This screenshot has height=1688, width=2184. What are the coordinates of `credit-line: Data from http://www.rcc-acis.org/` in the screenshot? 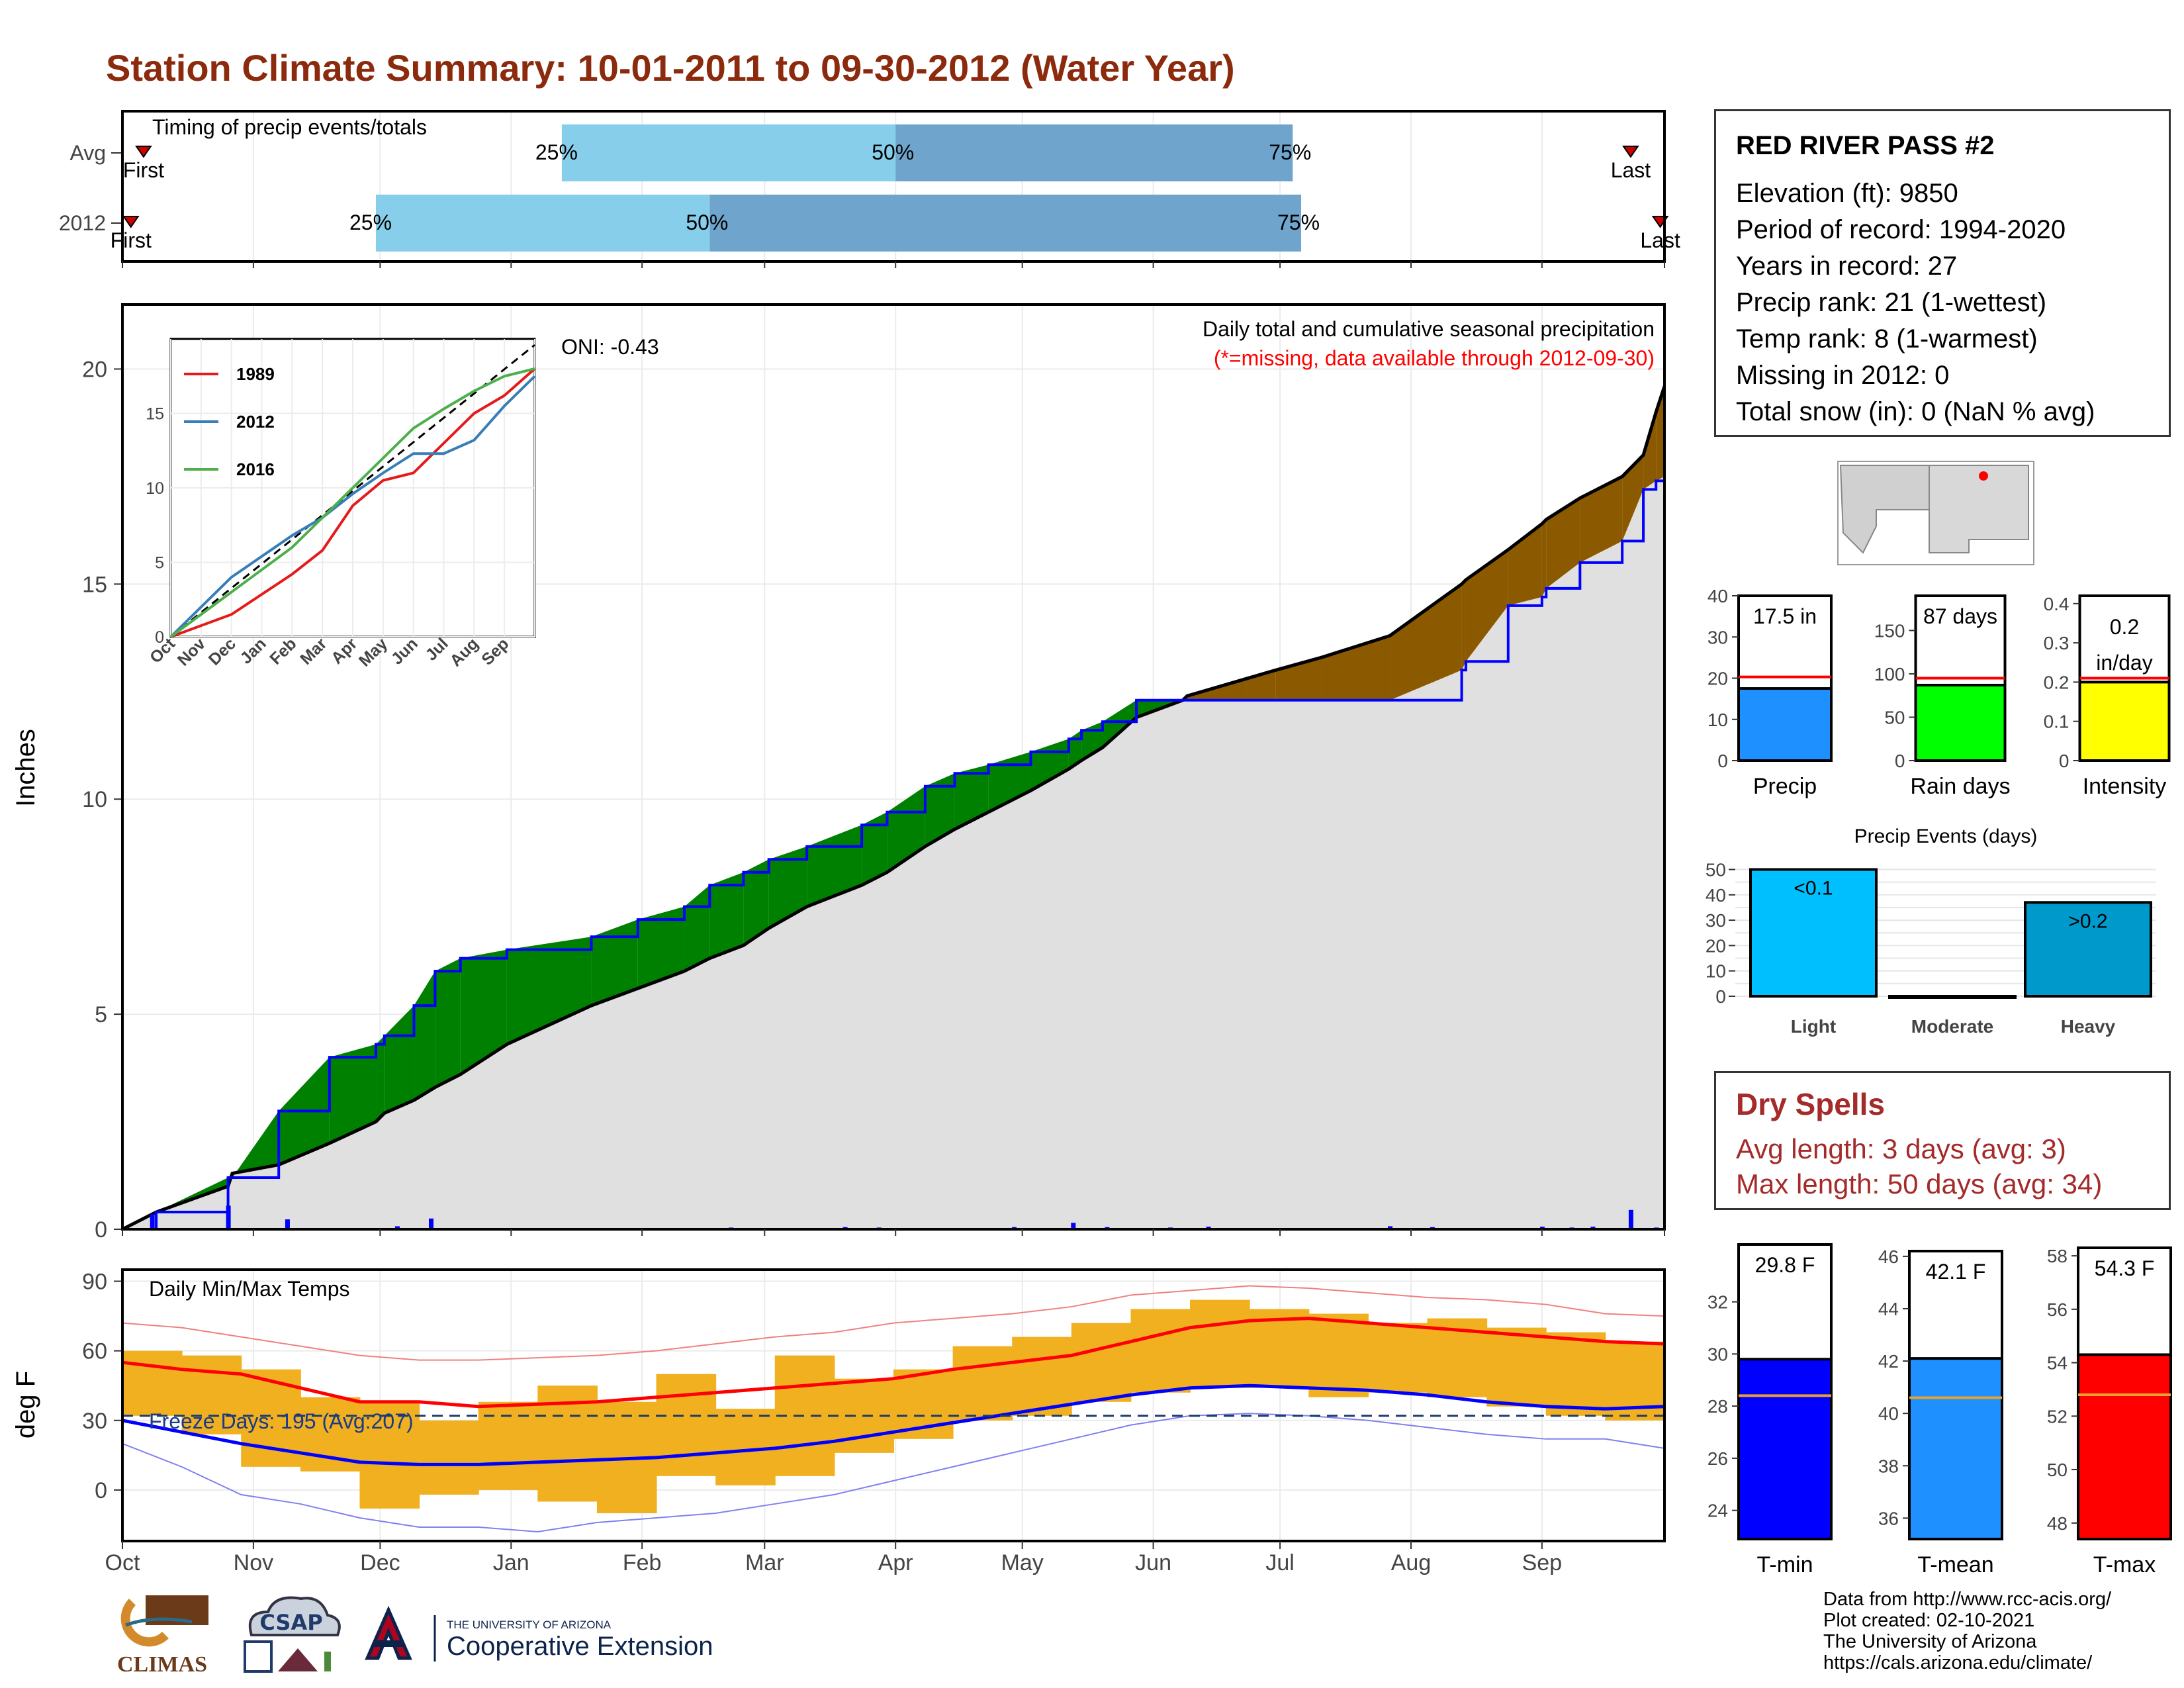 It's located at (1968, 1599).